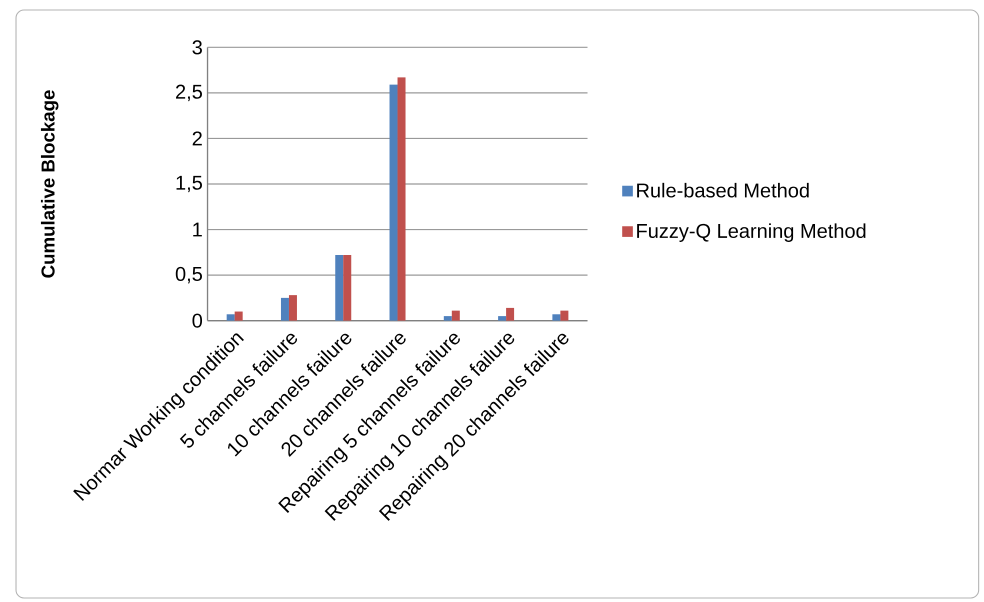 The width and height of the screenshot is (984, 602). Describe the element at coordinates (197, 138) in the screenshot. I see `y-tick-label: 2` at that location.